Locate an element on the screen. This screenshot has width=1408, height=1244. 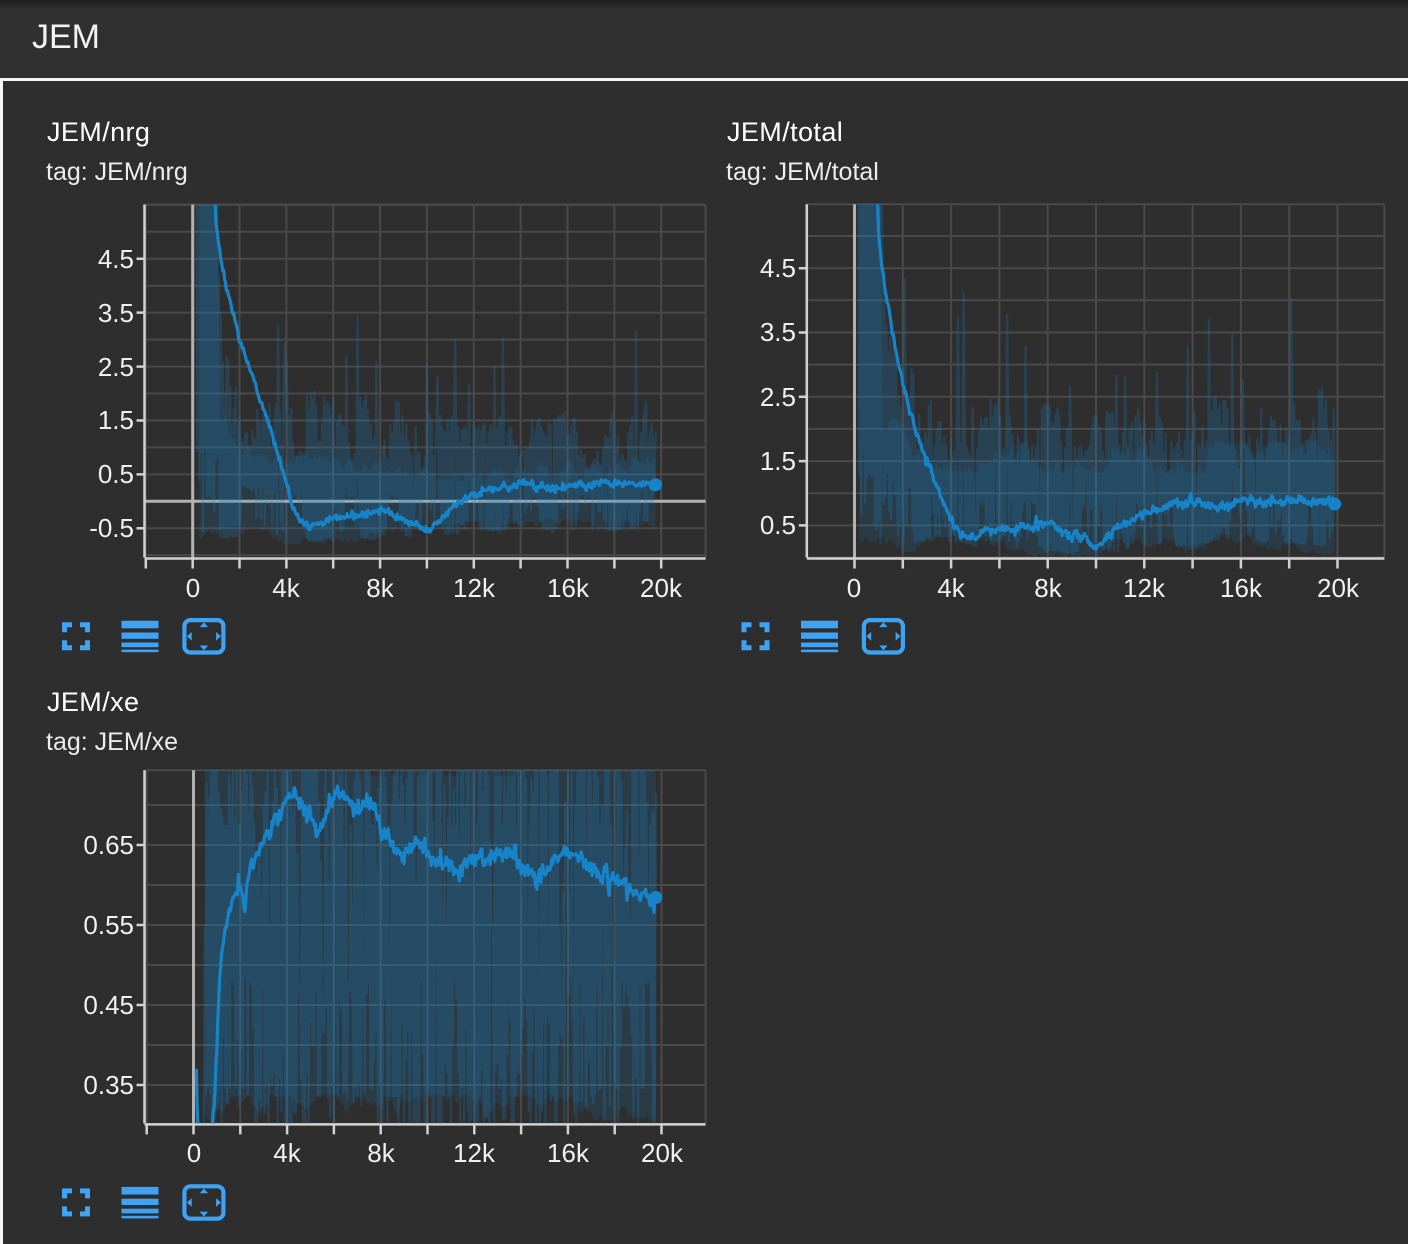
svg-text: -0.5 is located at coordinates (111, 528).